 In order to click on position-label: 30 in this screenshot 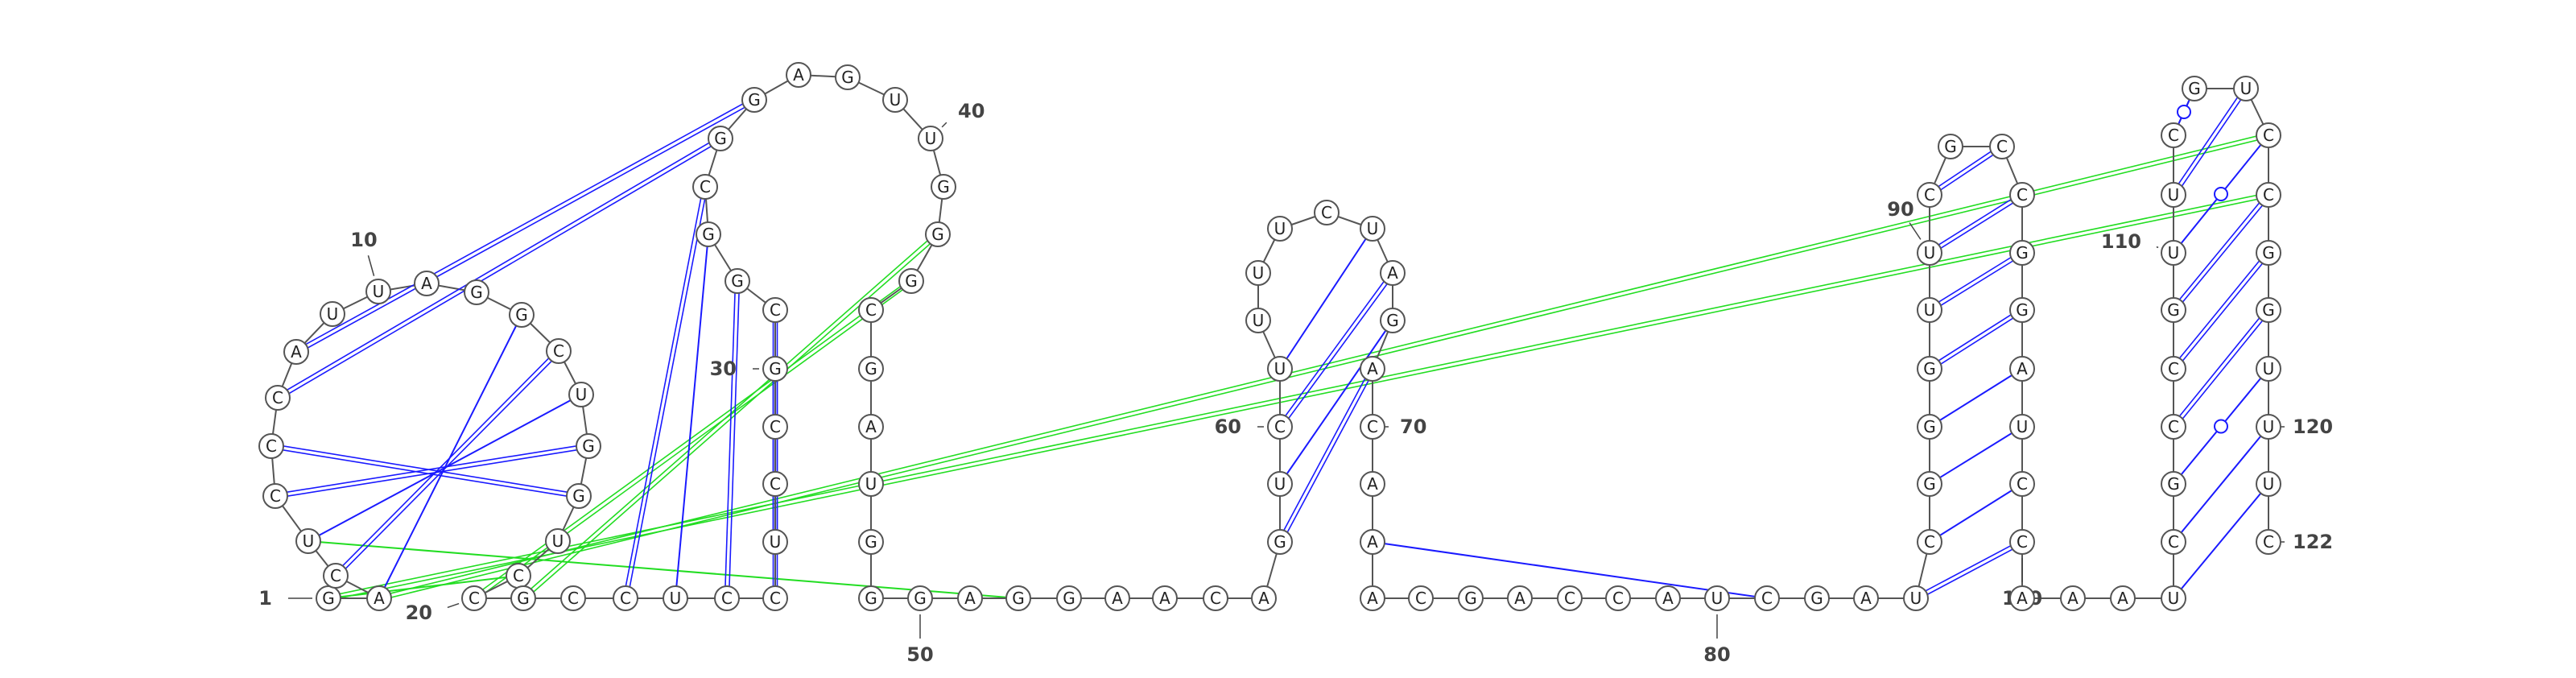, I will do `click(723, 369)`.